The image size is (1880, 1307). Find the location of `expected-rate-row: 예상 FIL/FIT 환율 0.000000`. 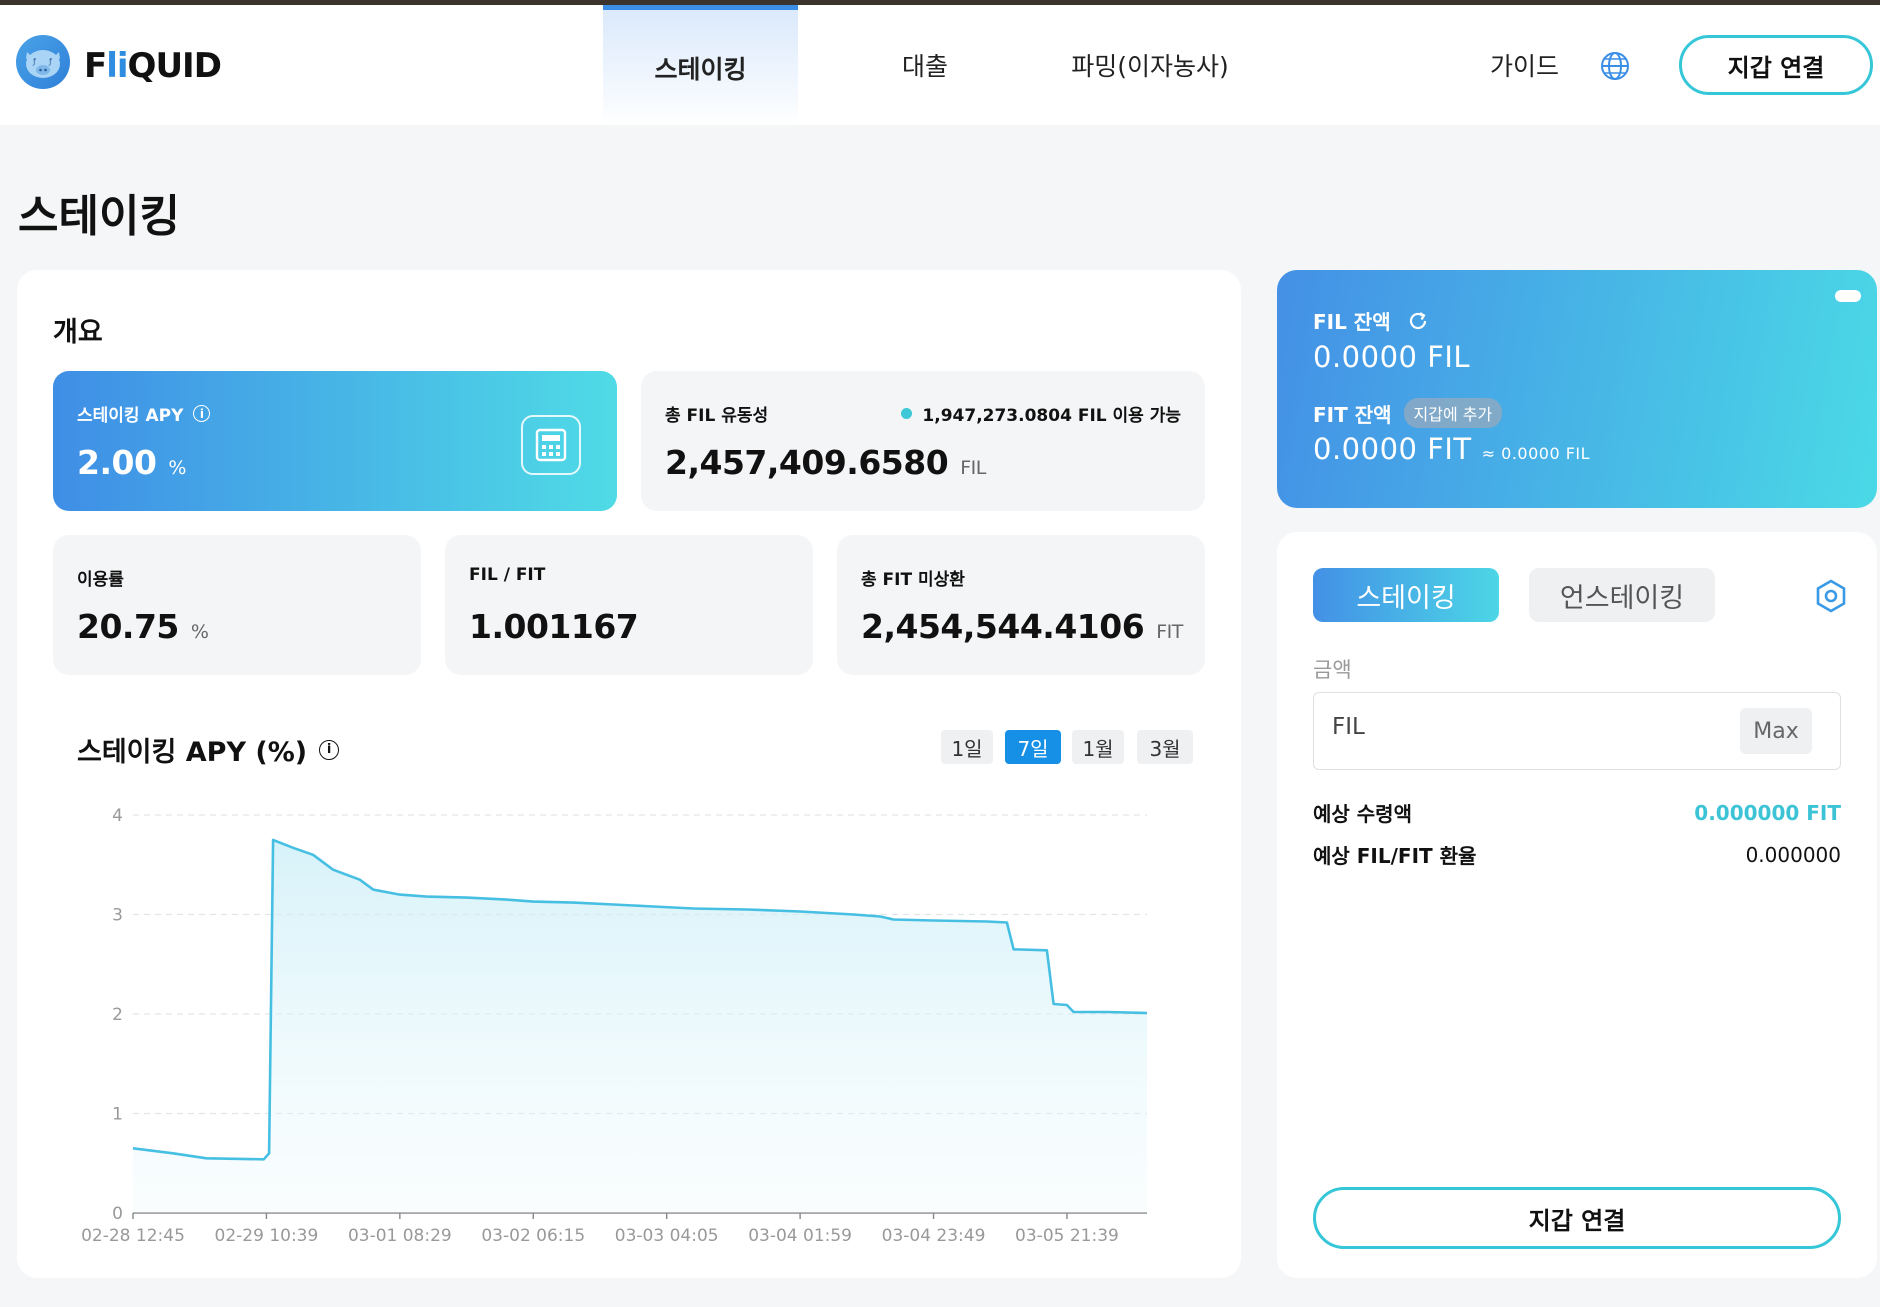

expected-rate-row: 예상 FIL/FIT 환율 0.000000 is located at coordinates (1577, 854).